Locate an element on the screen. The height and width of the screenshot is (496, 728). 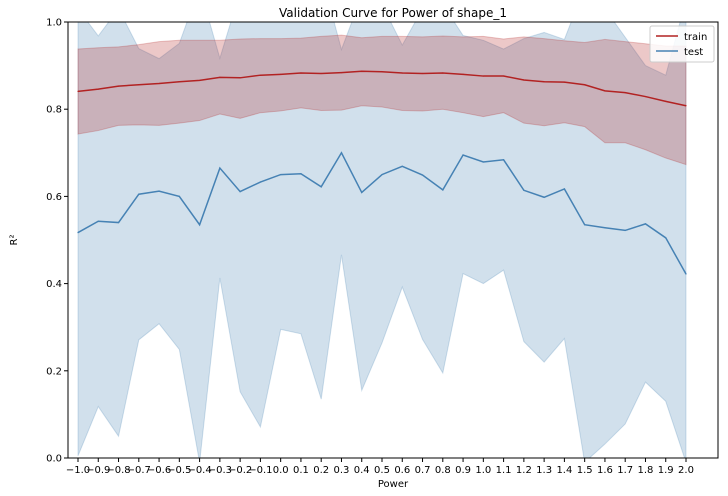
x-tick-label: 1.0 is located at coordinates (483, 470).